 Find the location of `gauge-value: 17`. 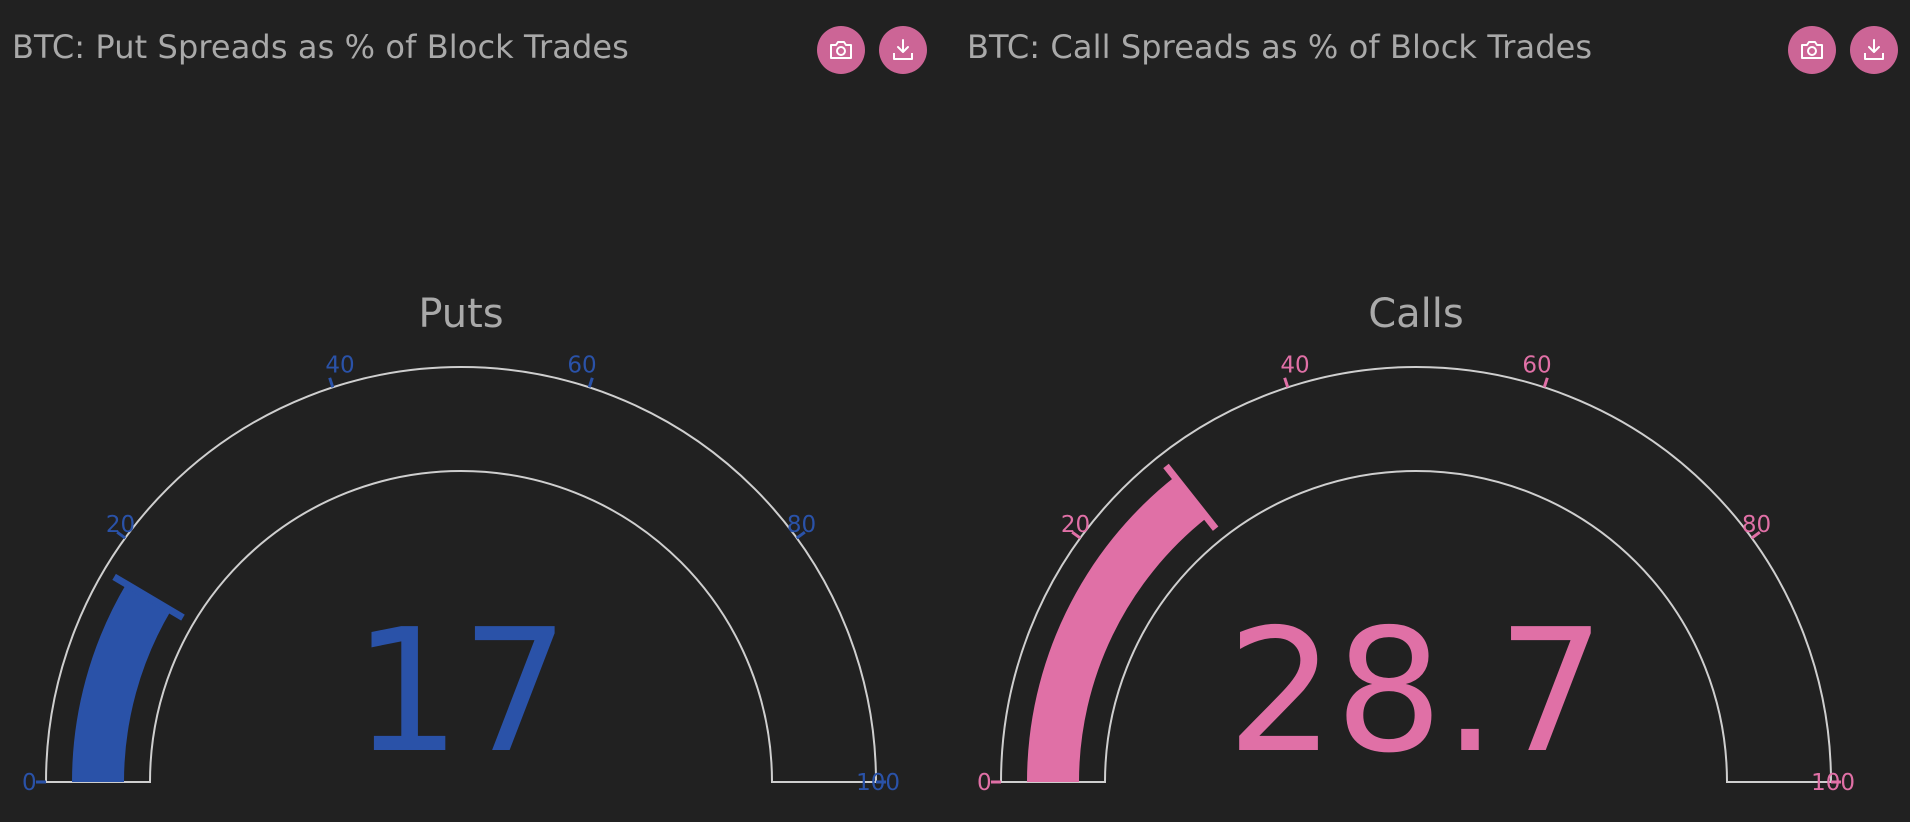

gauge-value: 17 is located at coordinates (461, 692).